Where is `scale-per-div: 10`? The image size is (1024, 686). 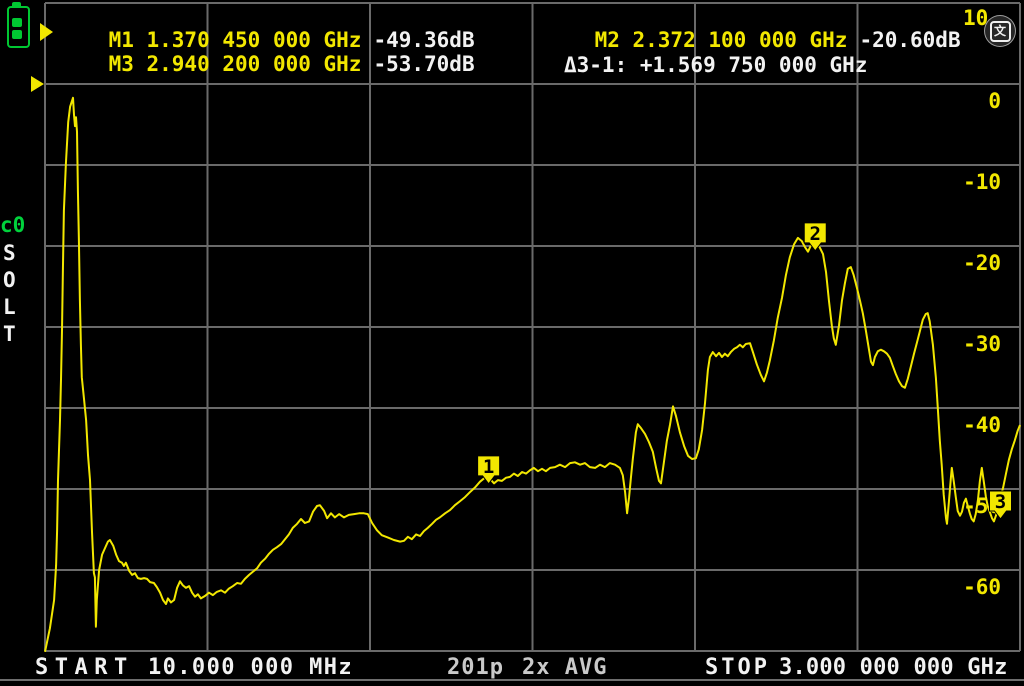
scale-per-div: 10 is located at coordinates (976, 18).